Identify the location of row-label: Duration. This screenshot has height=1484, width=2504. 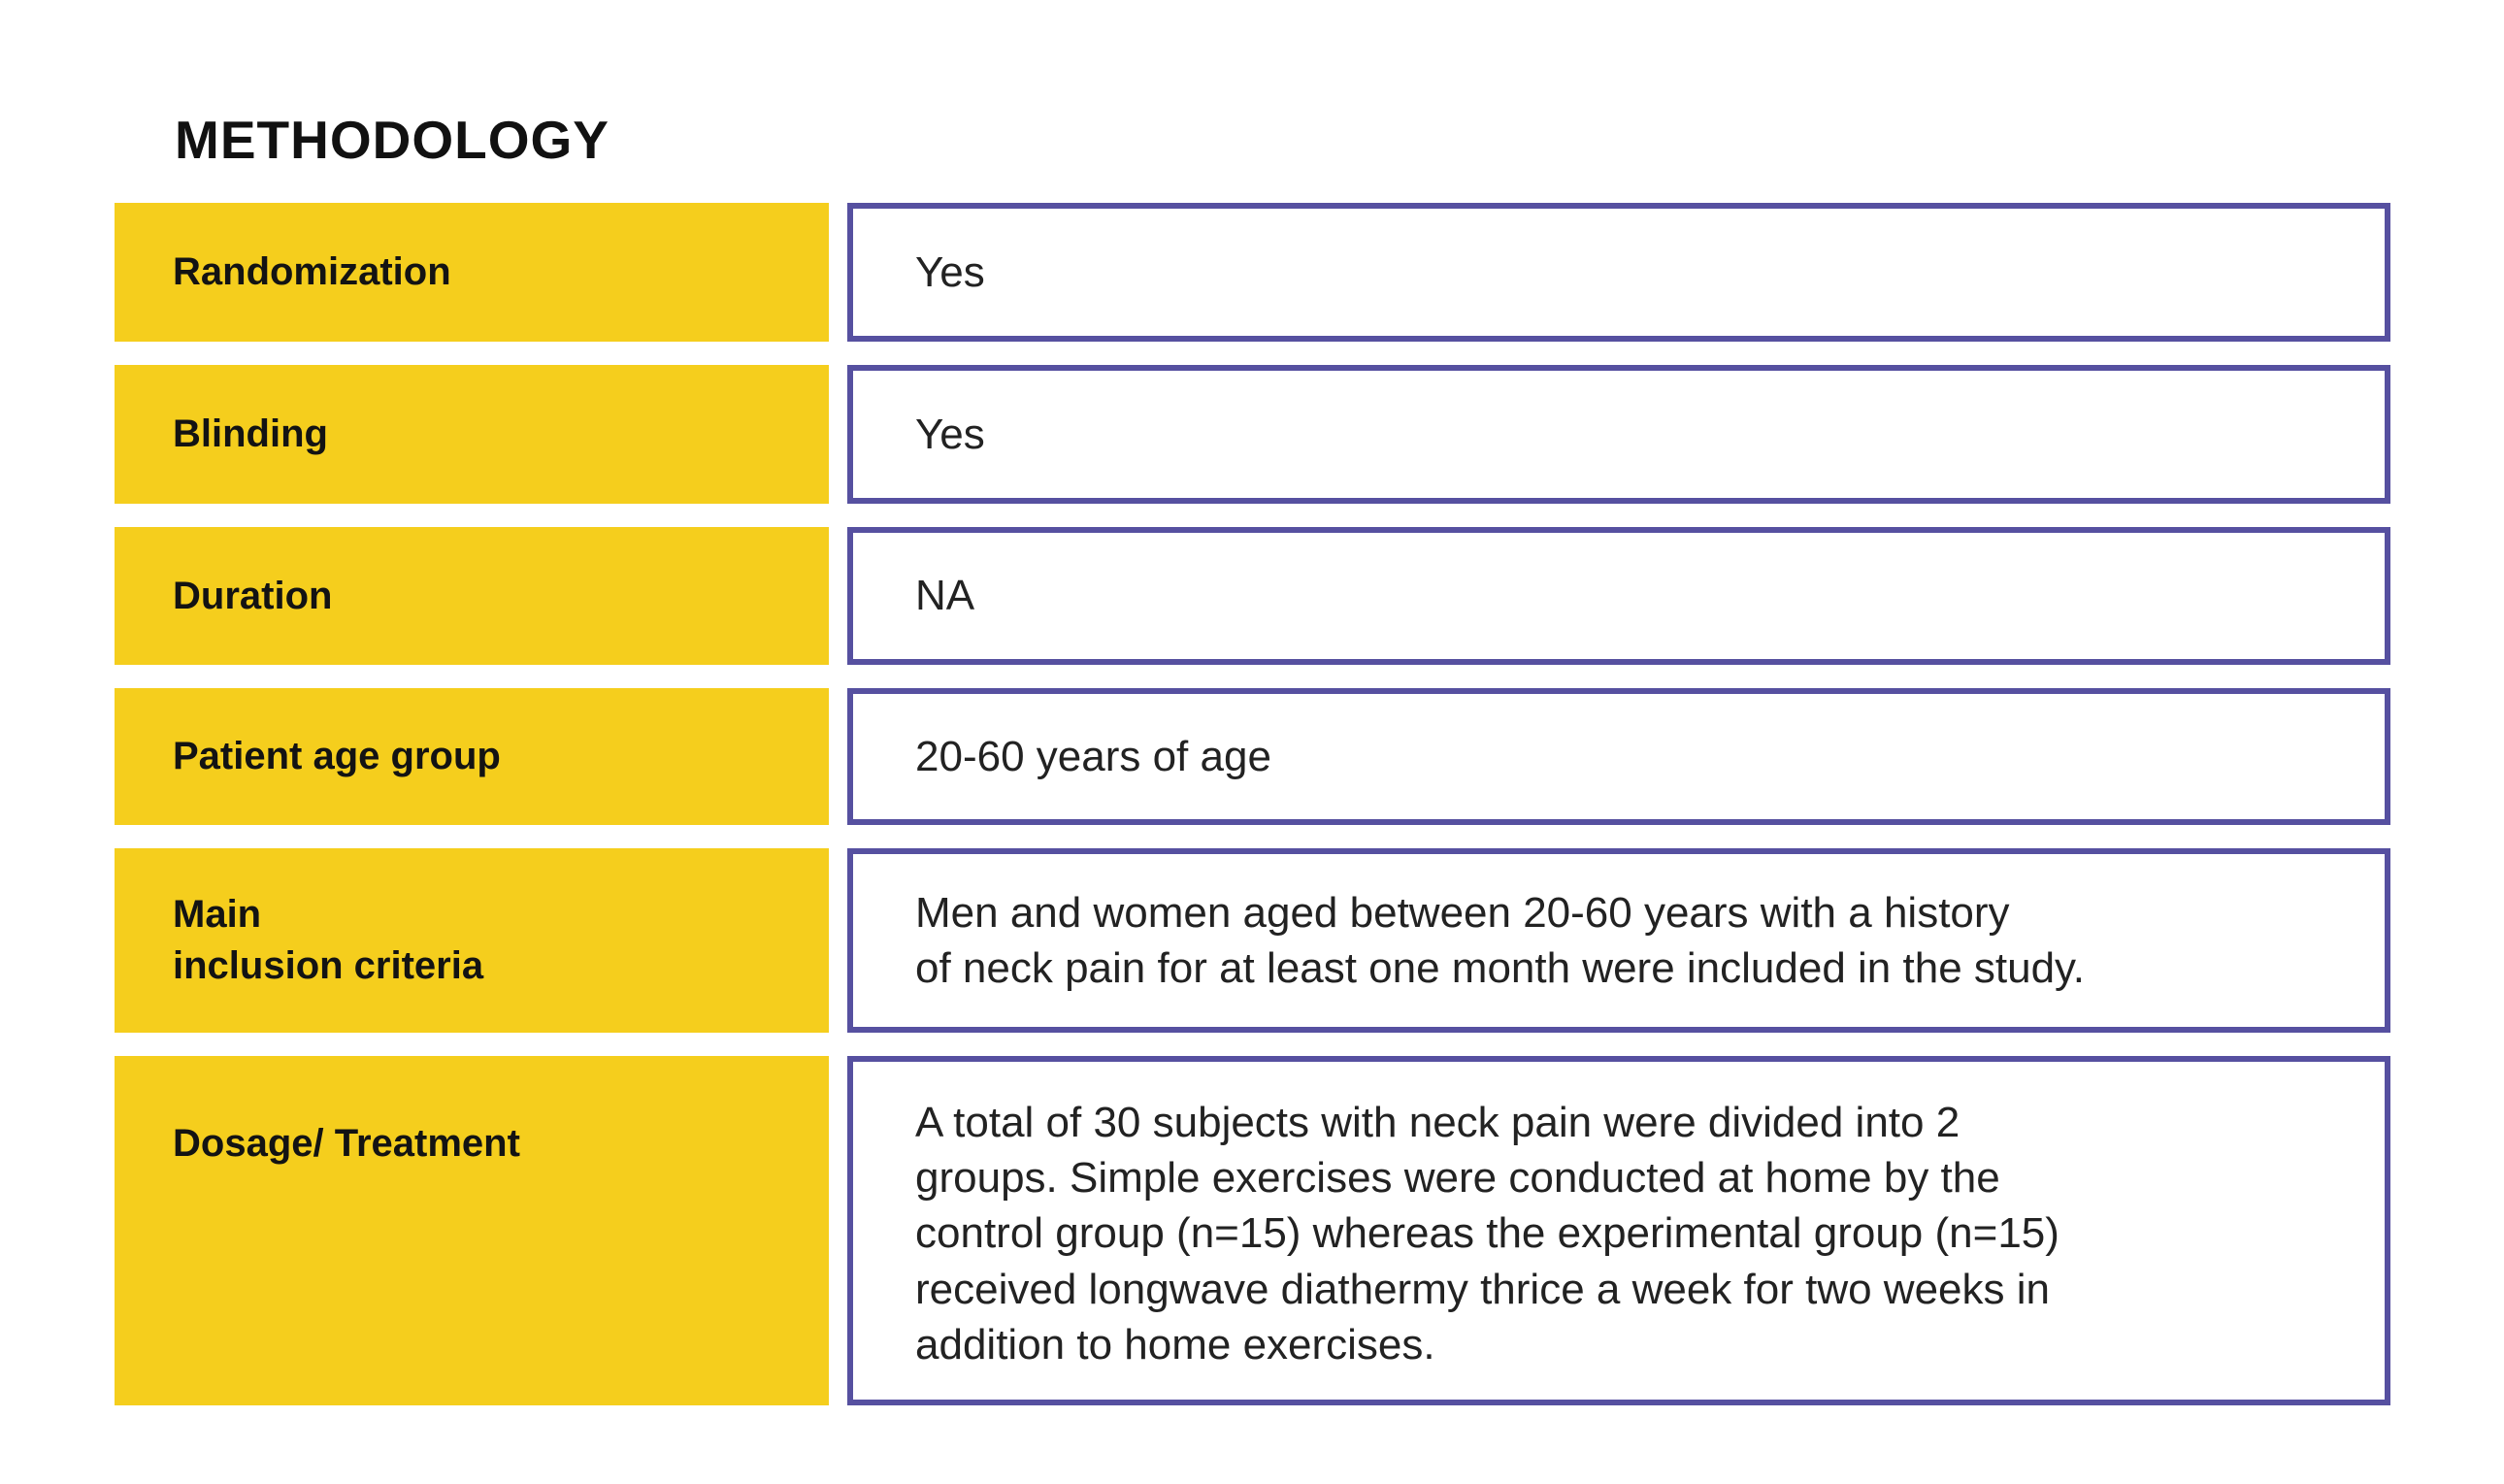
(253, 595).